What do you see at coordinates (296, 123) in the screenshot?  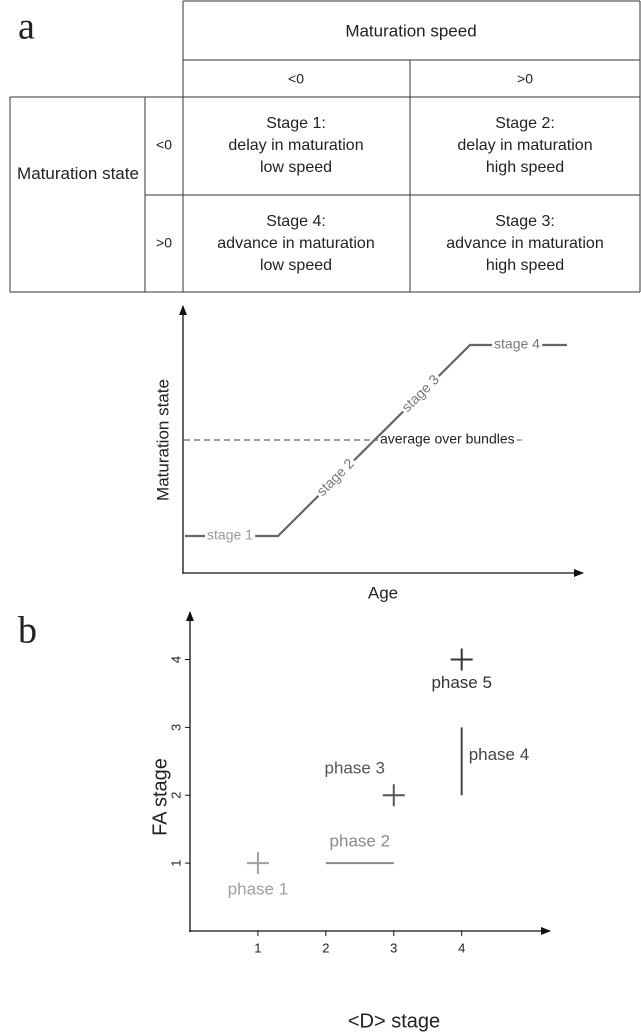 I see `cell-text: Stage 1:` at bounding box center [296, 123].